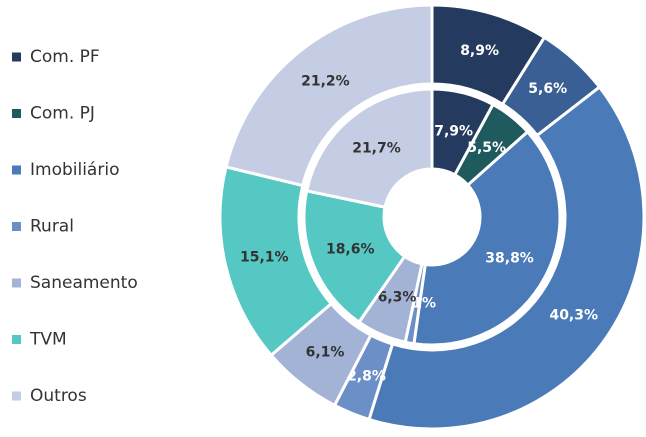  What do you see at coordinates (509, 259) in the screenshot?
I see `data-label: 38,8%` at bounding box center [509, 259].